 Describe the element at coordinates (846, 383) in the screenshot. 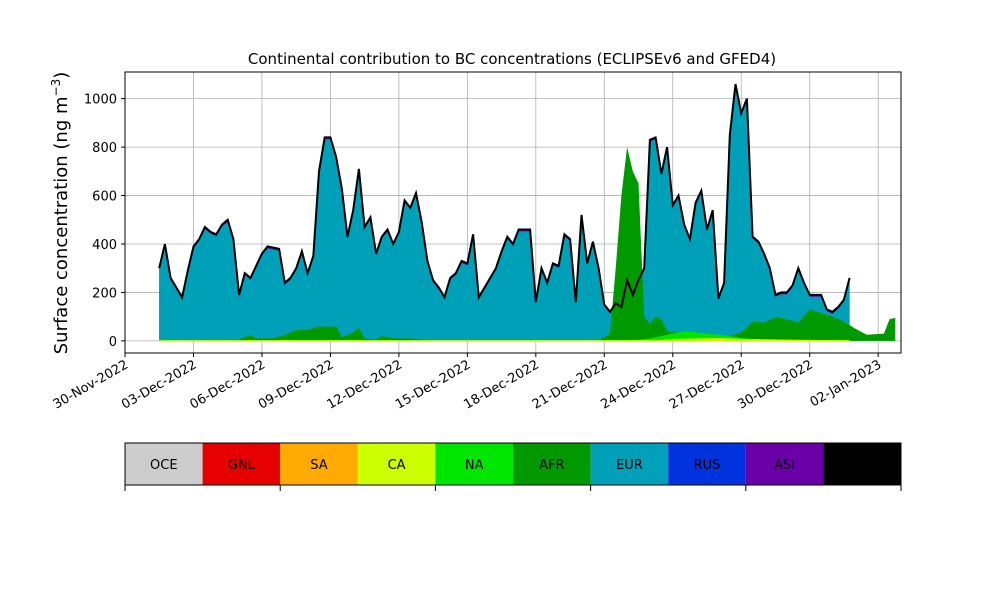

I see `x-tick-label: 02-Jan-2023` at that location.